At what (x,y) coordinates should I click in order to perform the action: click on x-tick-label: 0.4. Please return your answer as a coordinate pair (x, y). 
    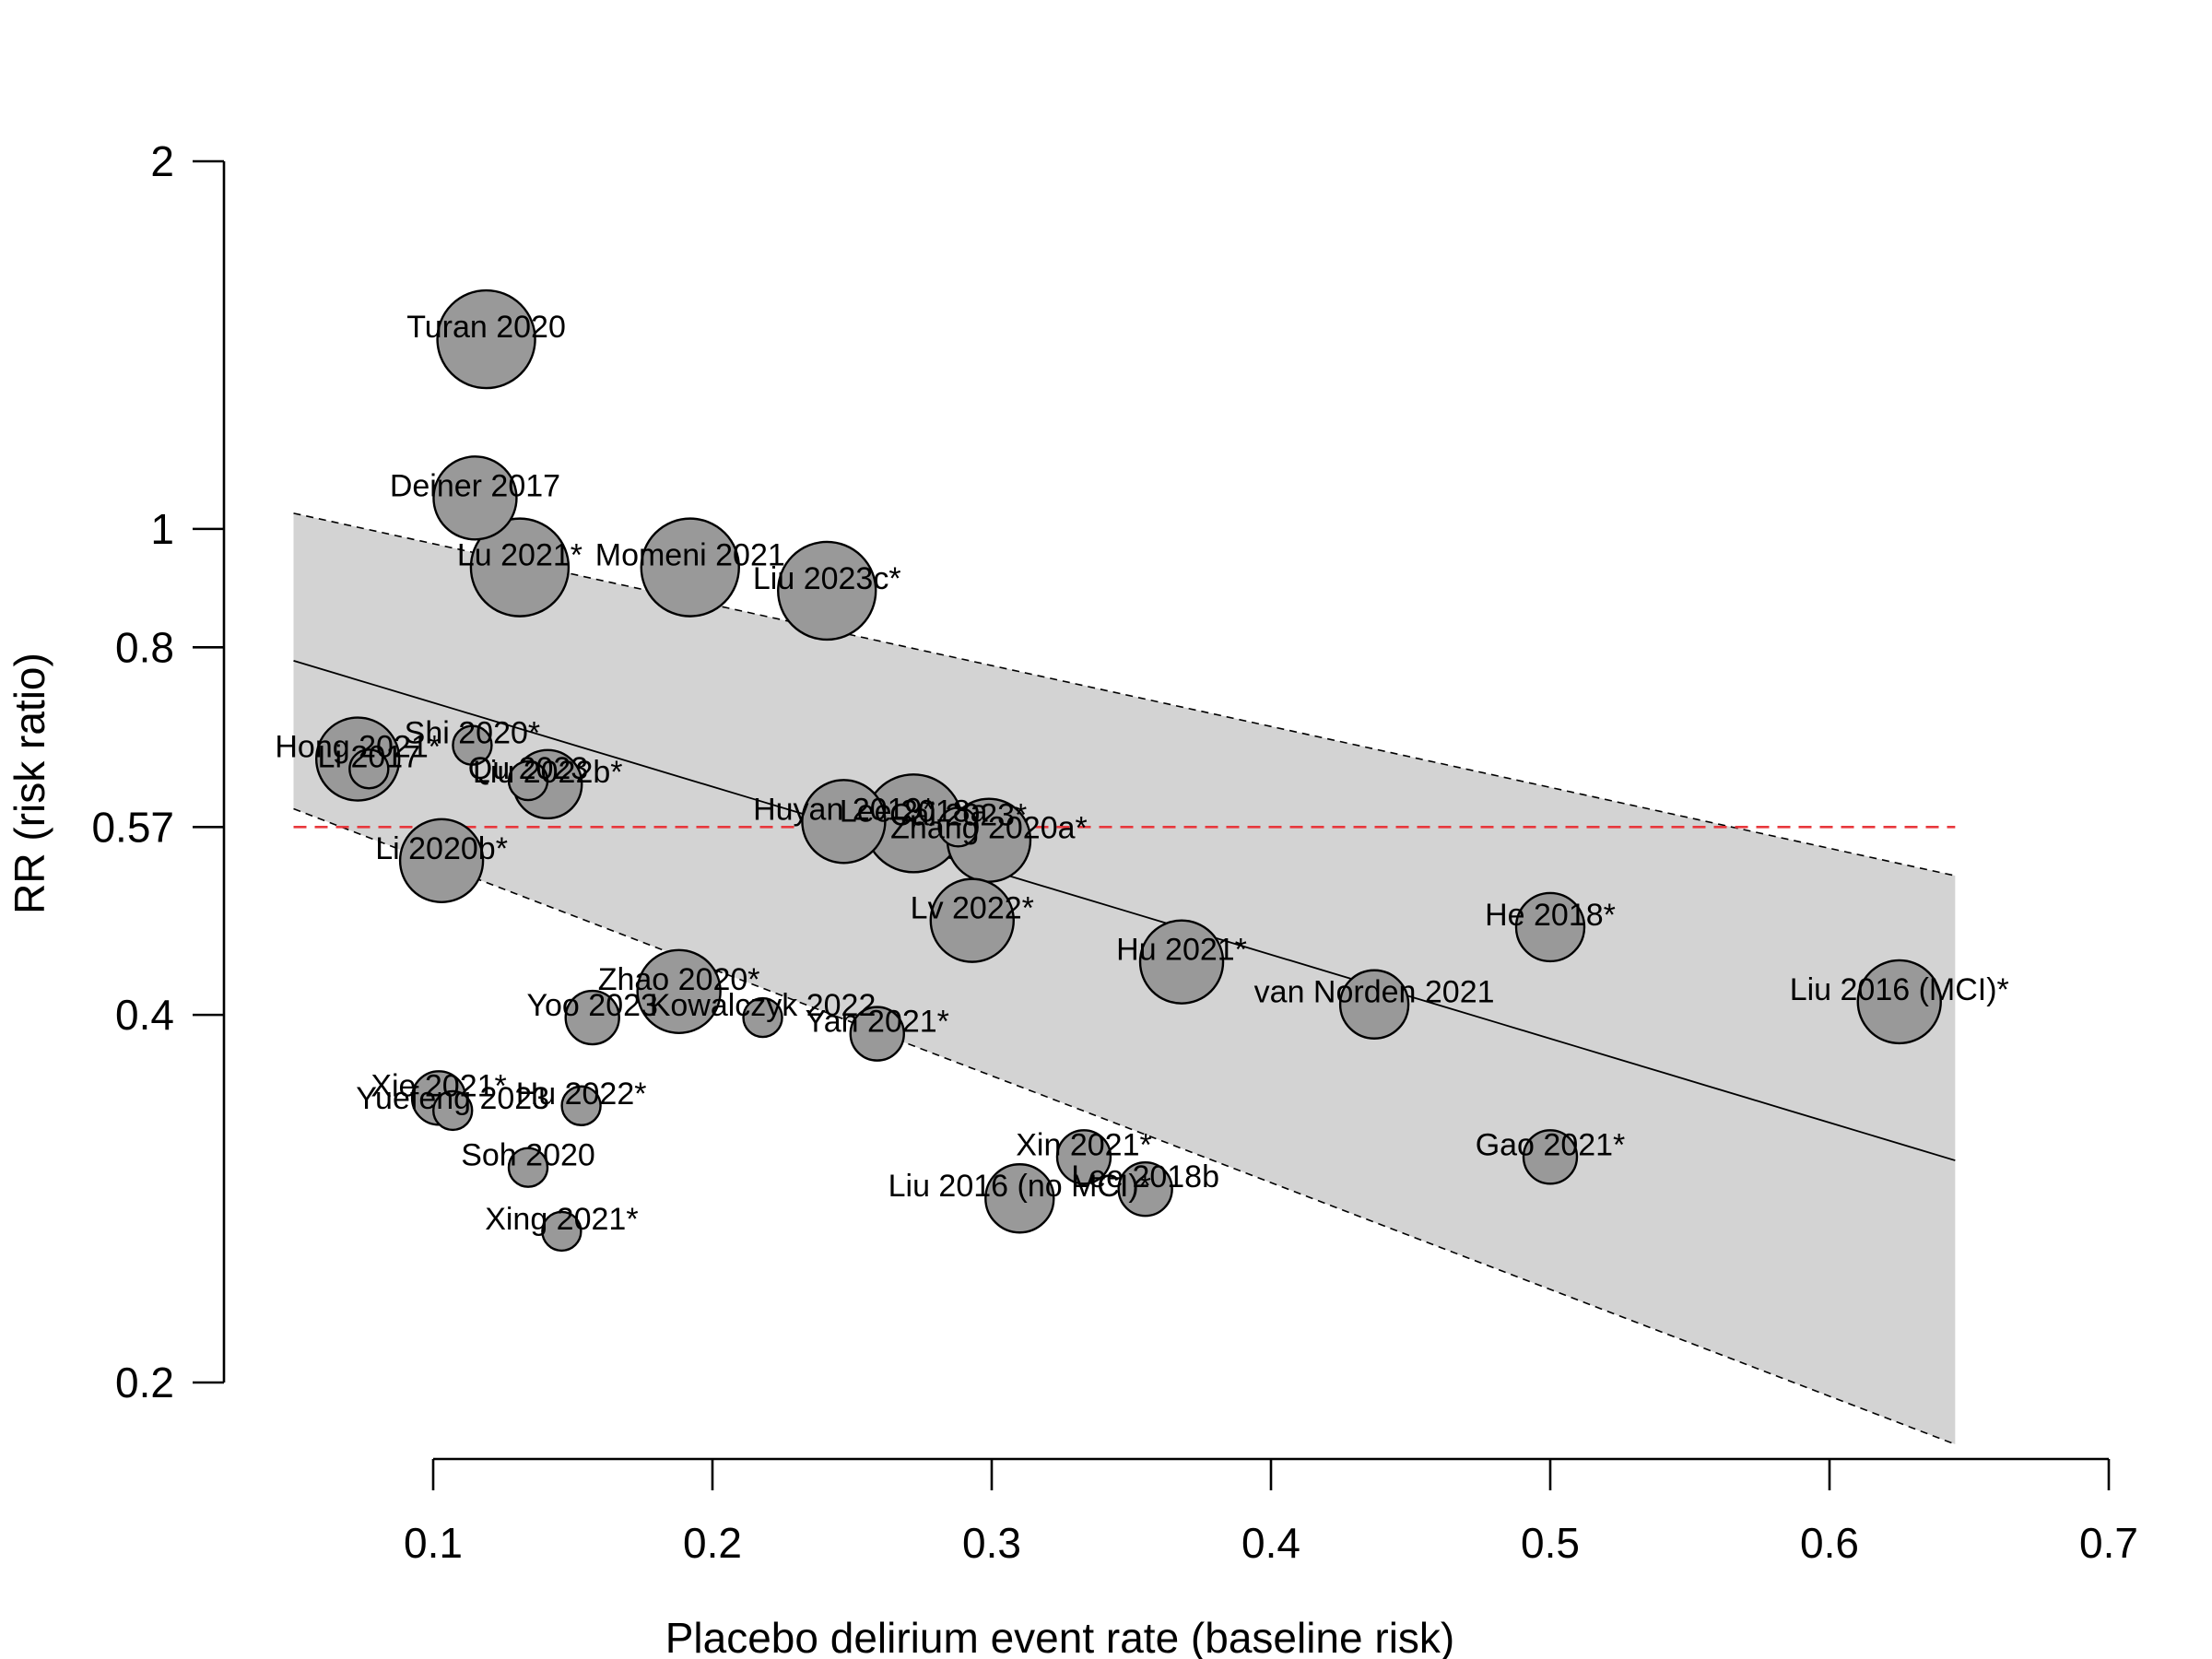
    Looking at the image, I should click on (1270, 1543).